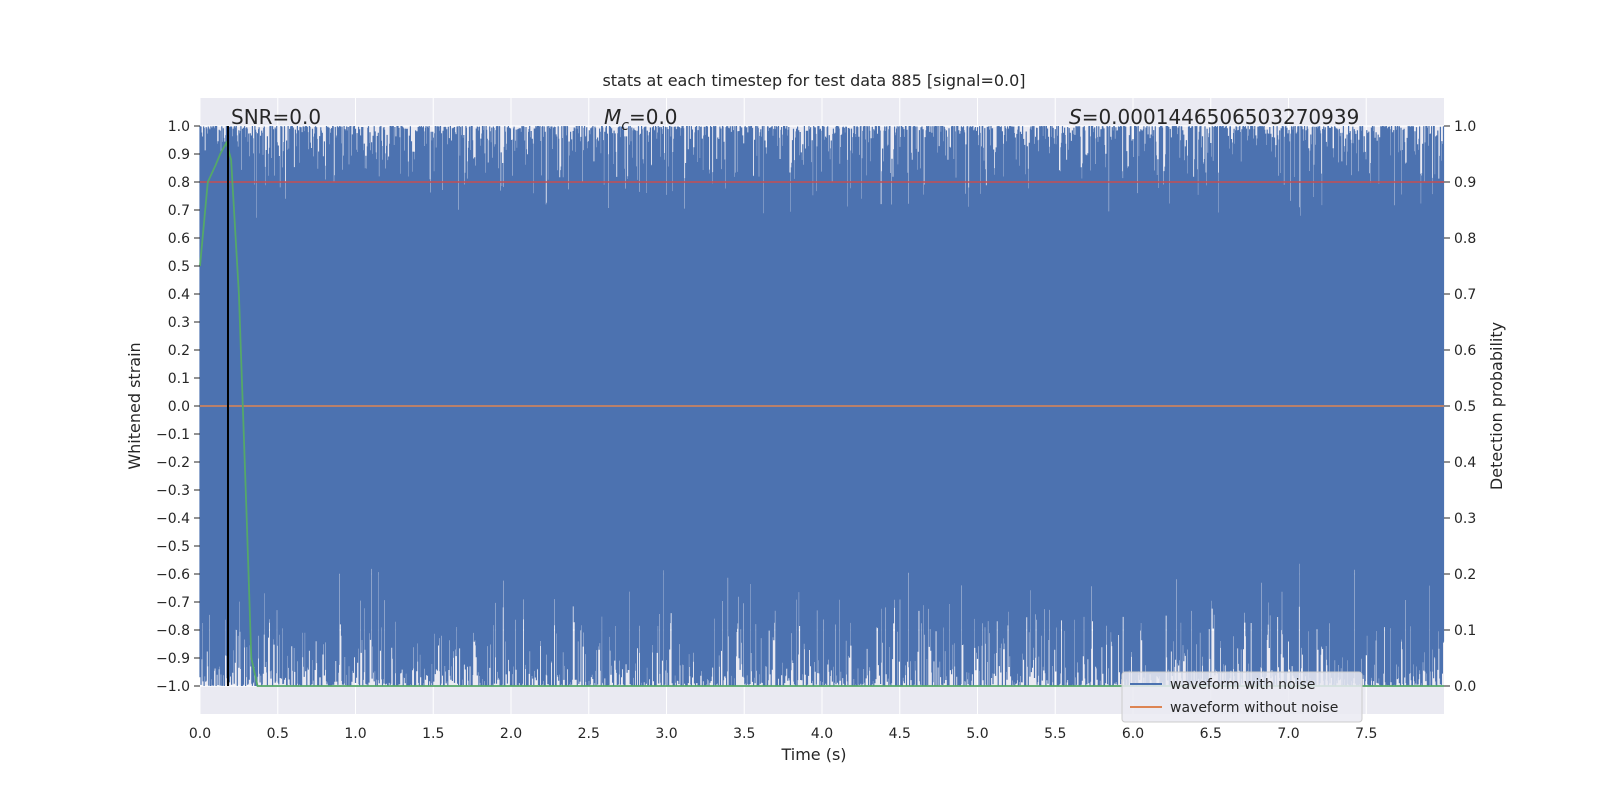 The image size is (1600, 800). What do you see at coordinates (1465, 127) in the screenshot?
I see `y2-tick-label: 1.0` at bounding box center [1465, 127].